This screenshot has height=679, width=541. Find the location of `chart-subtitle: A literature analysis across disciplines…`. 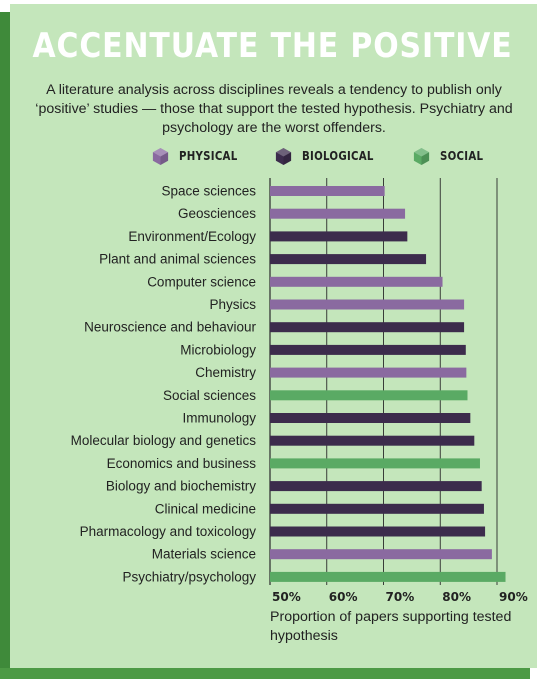

chart-subtitle: A literature analysis across disciplines… is located at coordinates (274, 109).